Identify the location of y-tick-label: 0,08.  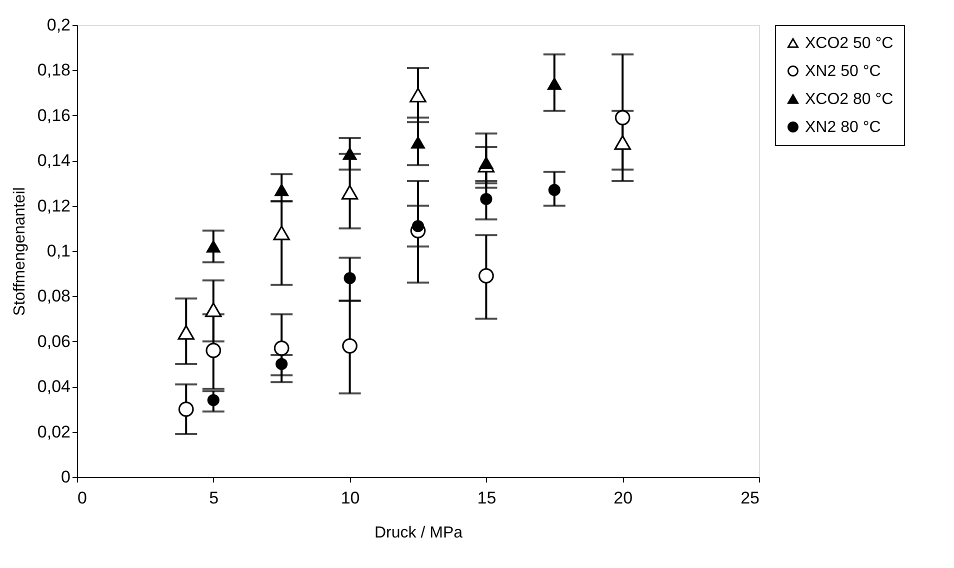
(53, 296).